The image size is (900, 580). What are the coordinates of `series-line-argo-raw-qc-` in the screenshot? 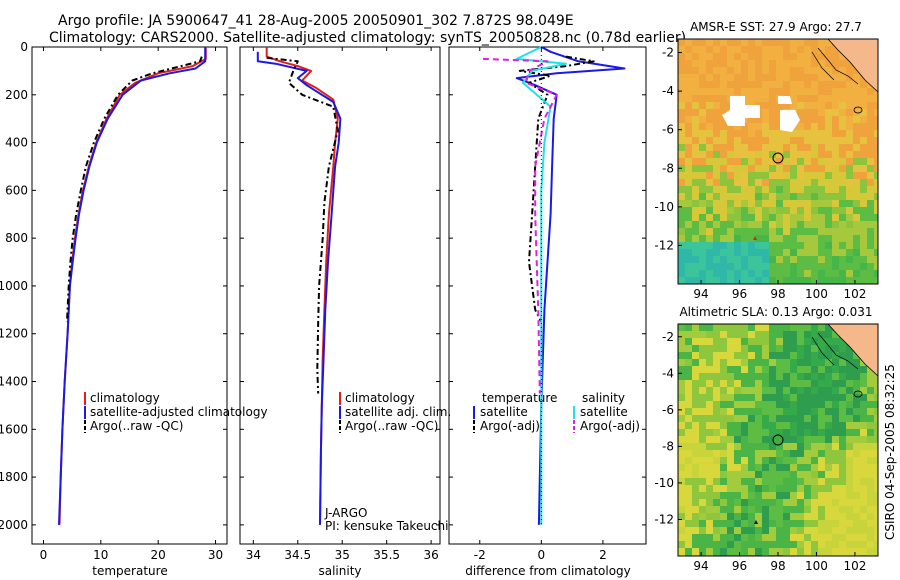 It's located at (134, 189).